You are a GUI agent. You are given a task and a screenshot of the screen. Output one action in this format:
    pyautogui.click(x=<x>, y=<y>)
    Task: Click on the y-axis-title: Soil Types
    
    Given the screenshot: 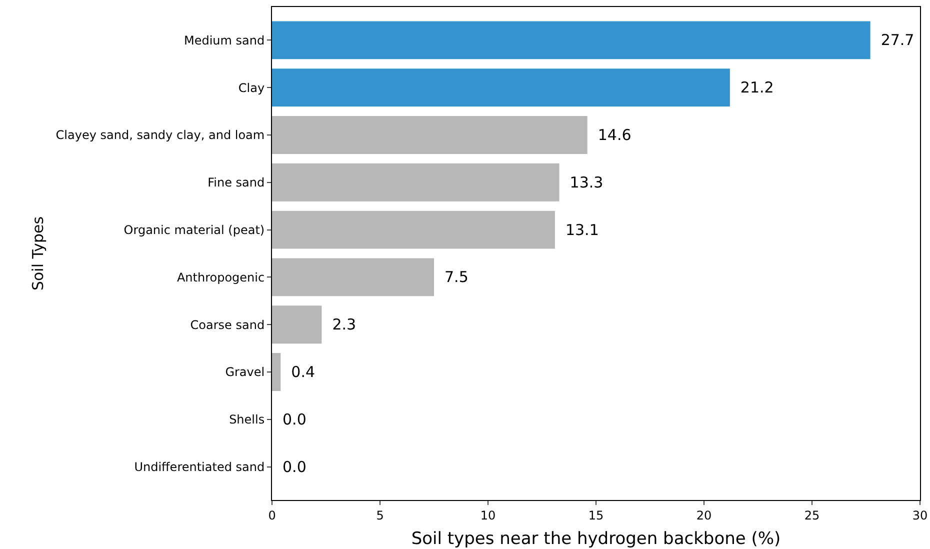 What is the action you would take?
    pyautogui.click(x=38, y=253)
    